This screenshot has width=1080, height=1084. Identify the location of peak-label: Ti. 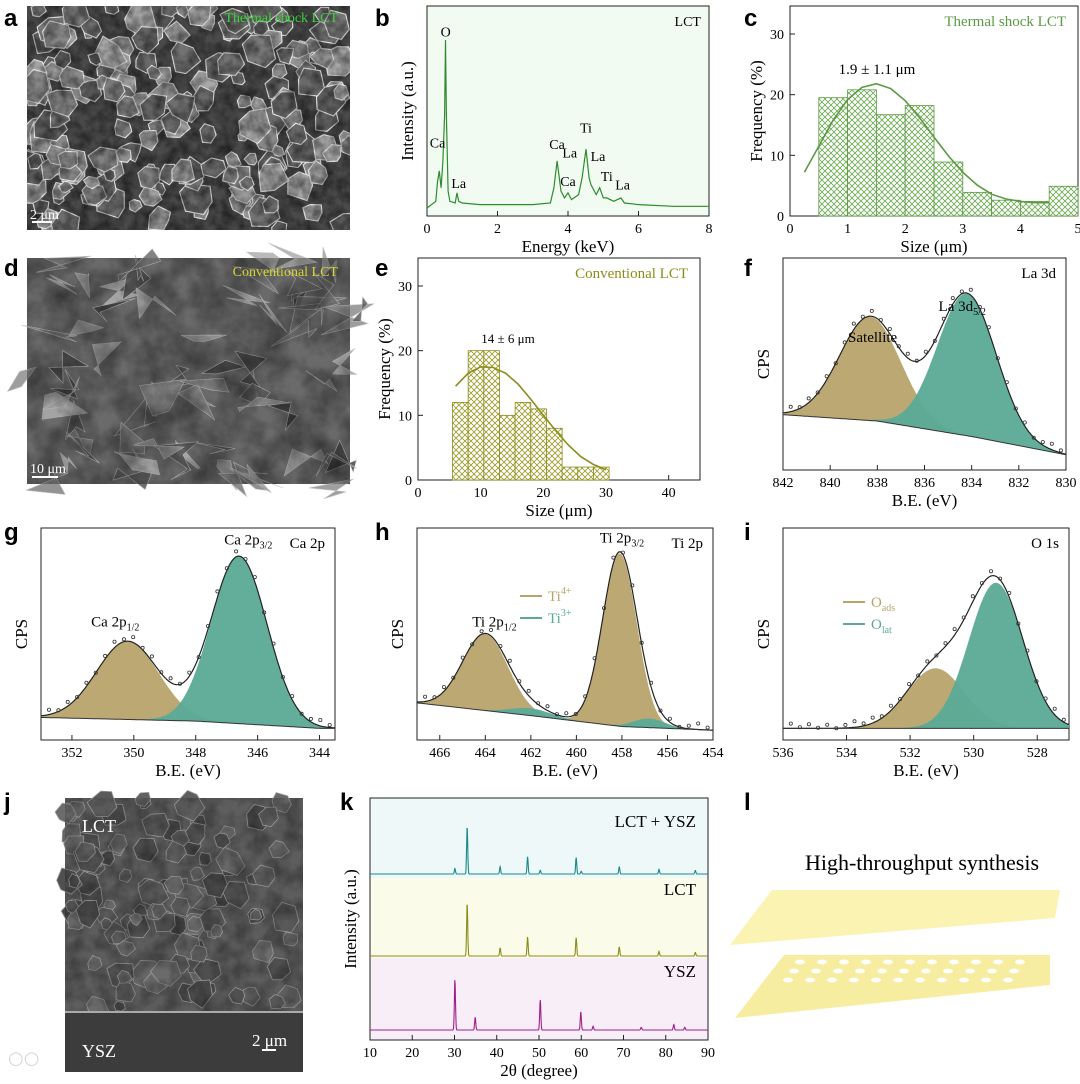
(586, 128).